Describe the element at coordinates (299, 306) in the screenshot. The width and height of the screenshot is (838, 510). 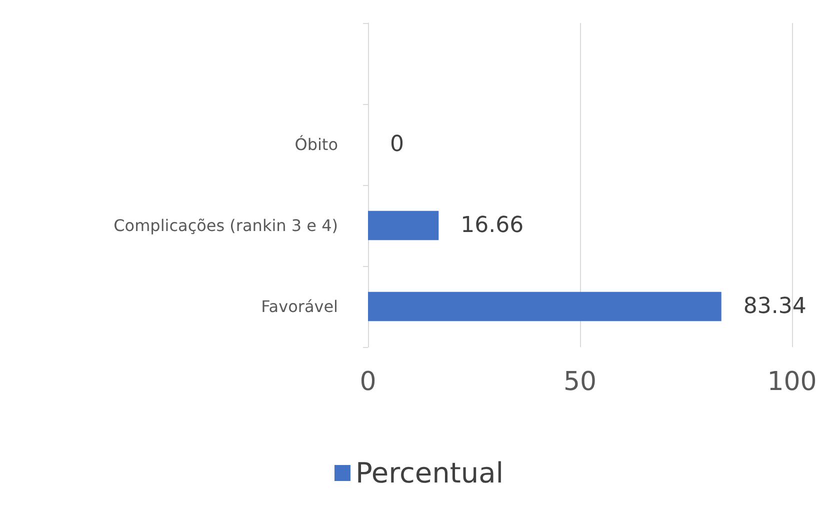
I see `y-tick-label: Favorável` at that location.